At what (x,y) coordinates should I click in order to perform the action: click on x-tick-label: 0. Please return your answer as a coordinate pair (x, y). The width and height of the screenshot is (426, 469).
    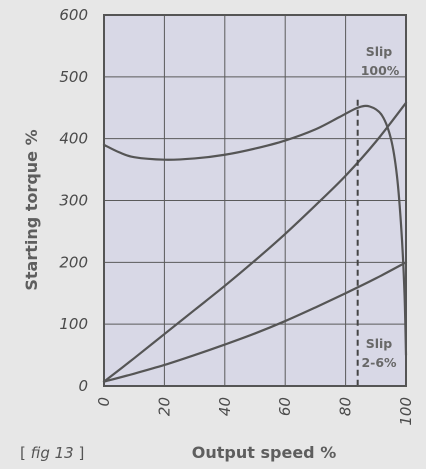
    Looking at the image, I should click on (104, 402).